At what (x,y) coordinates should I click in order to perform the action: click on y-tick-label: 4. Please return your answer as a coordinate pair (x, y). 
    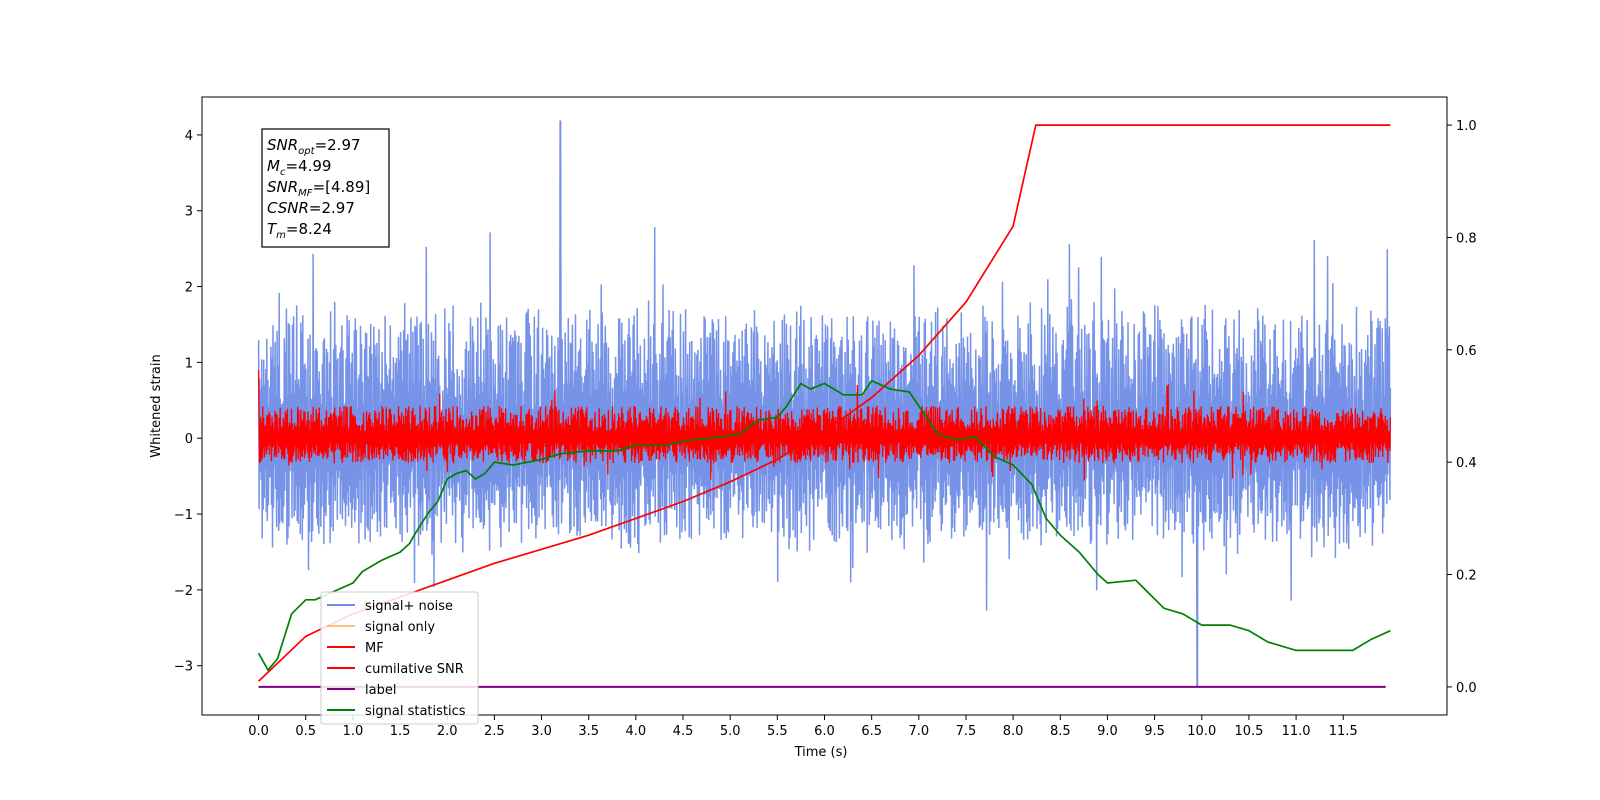
    Looking at the image, I should click on (189, 136).